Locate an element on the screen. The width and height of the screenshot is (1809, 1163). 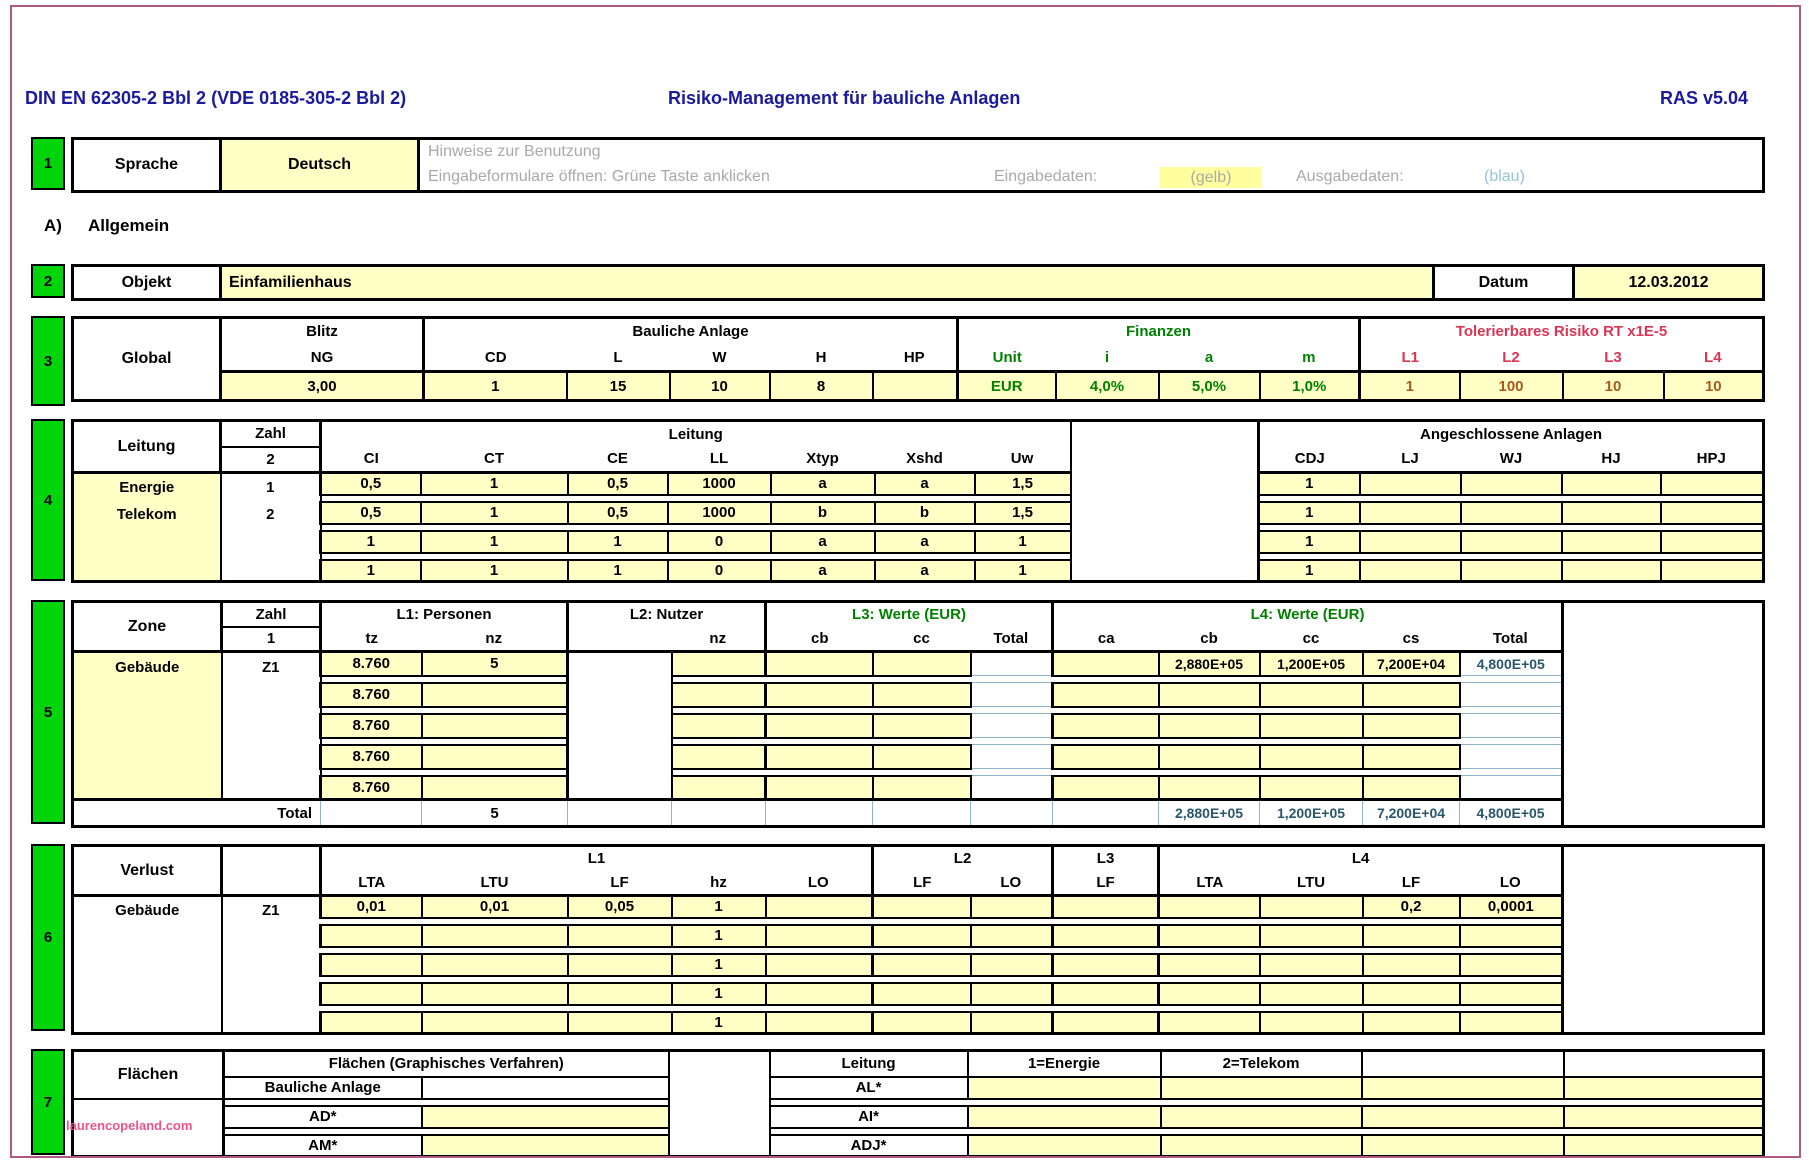
open-form-button-6: 6 is located at coordinates (48, 937).